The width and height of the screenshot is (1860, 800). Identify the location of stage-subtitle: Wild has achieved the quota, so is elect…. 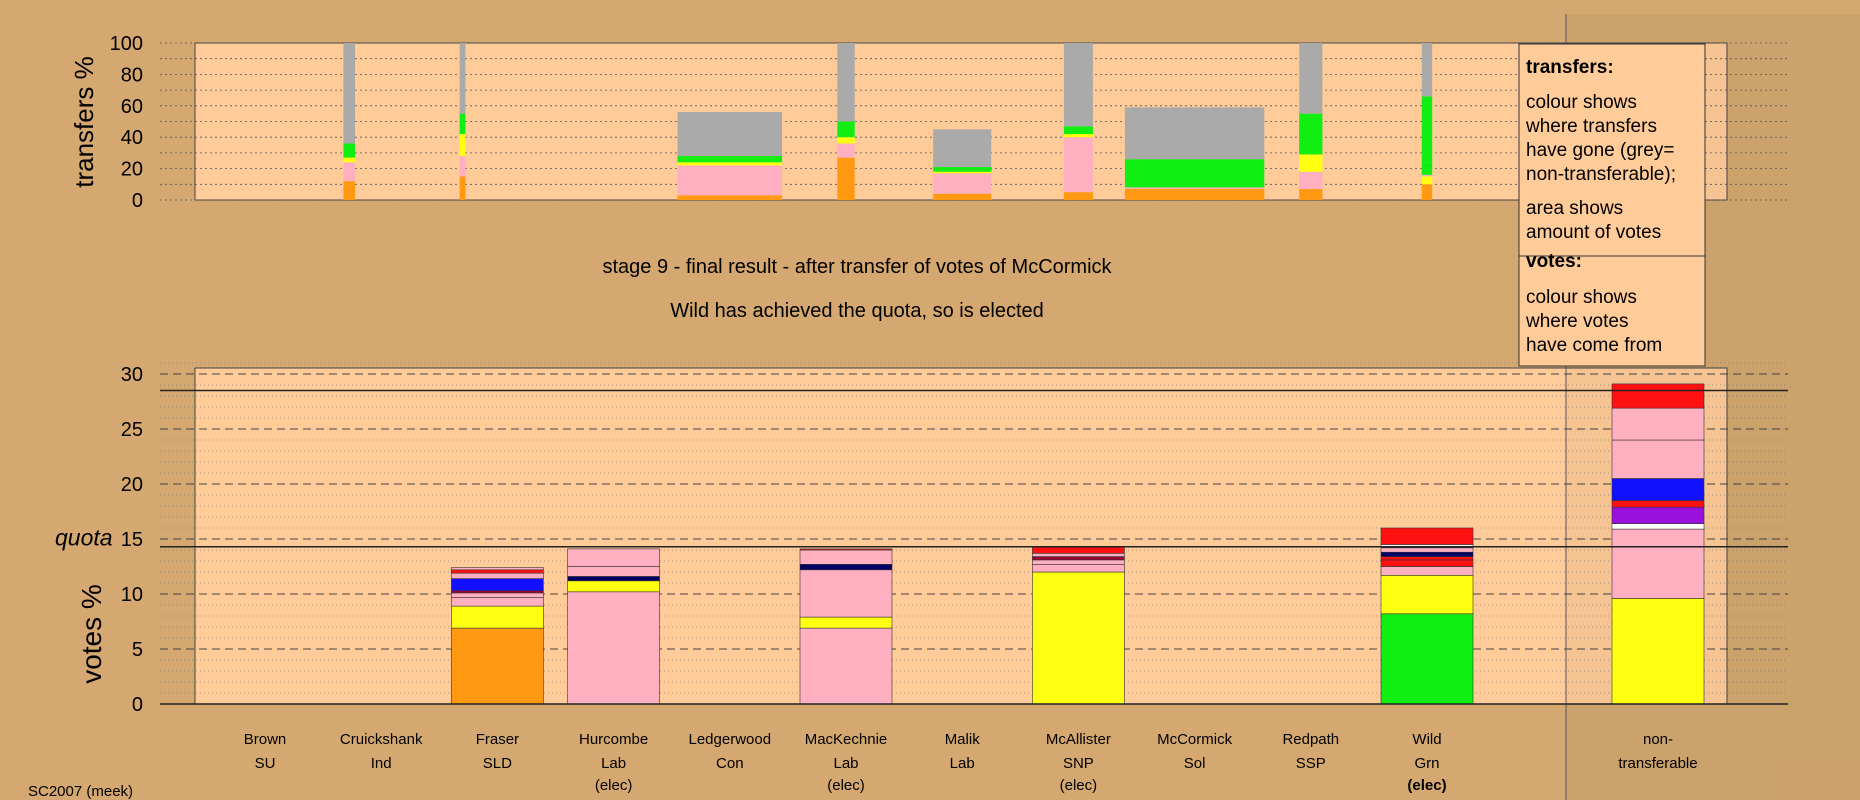
(857, 311).